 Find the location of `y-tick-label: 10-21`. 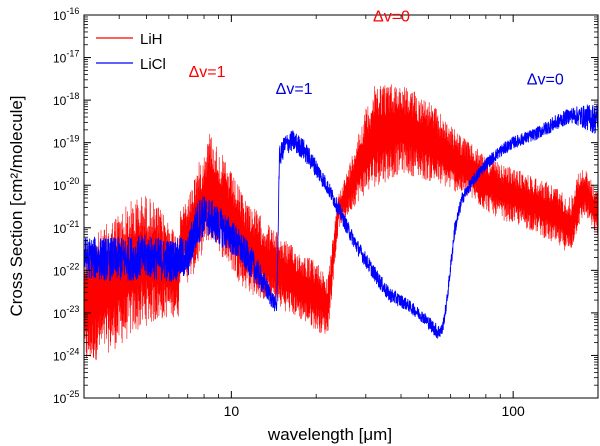

y-tick-label: 10-21 is located at coordinates (66, 227).